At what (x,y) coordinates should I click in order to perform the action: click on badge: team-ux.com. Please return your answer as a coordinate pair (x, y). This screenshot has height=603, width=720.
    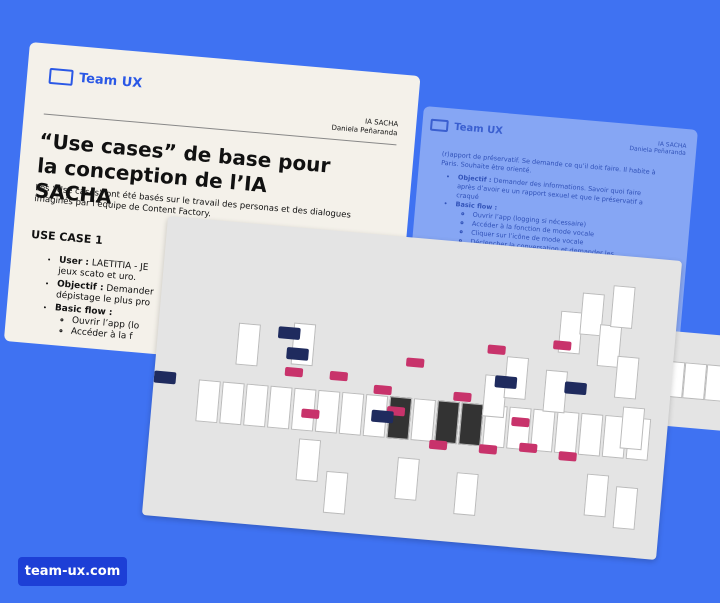
    Looking at the image, I should click on (72, 571).